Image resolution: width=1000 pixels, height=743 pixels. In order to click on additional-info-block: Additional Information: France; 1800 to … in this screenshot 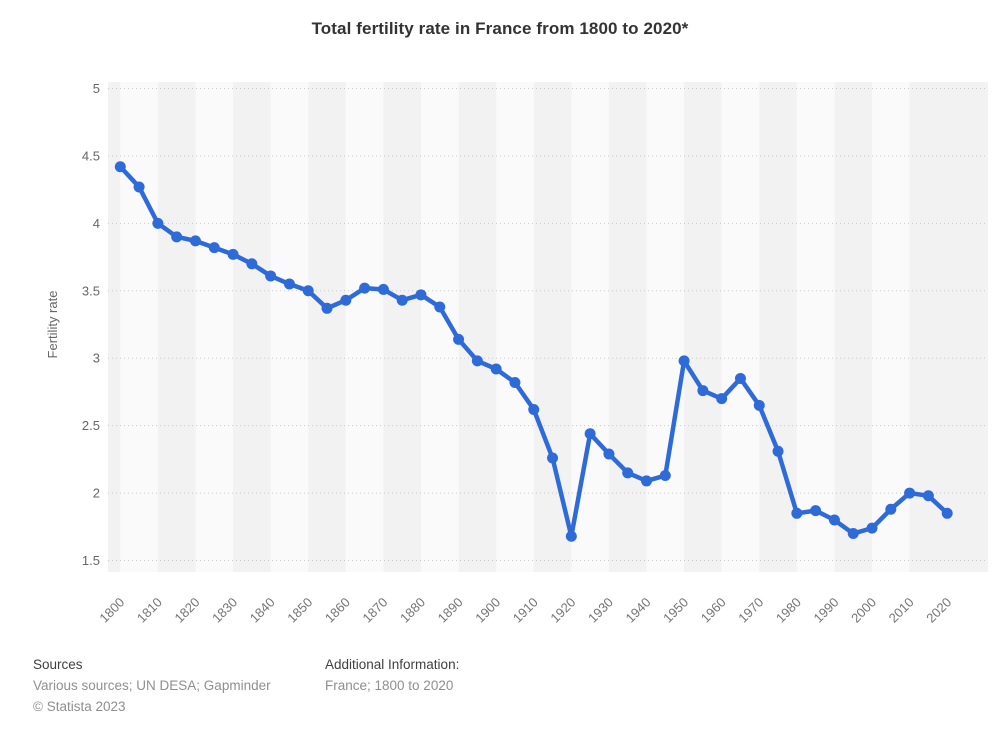, I will do `click(485, 675)`.